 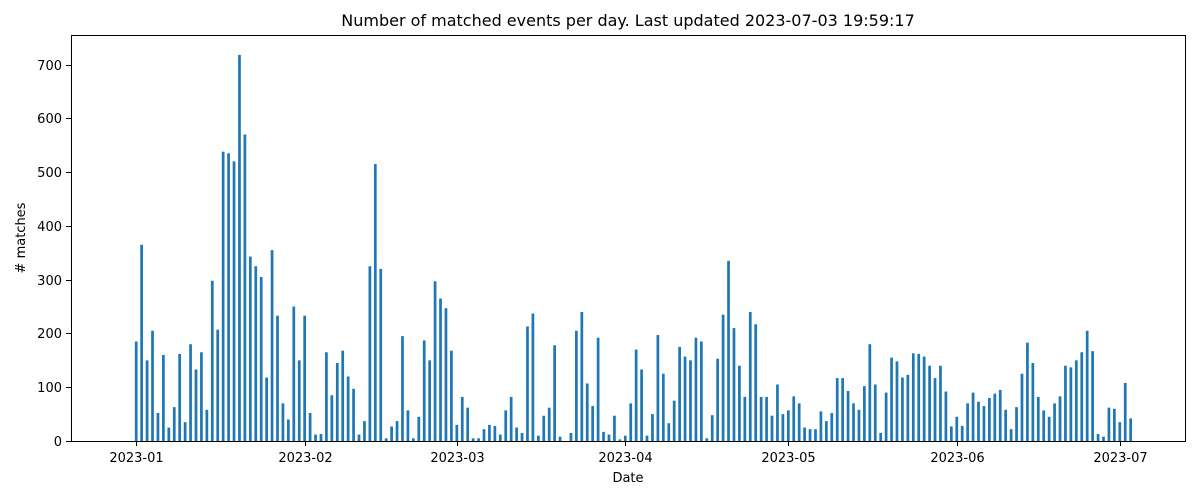 I want to click on y-tick-label: 100, so click(x=49, y=388).